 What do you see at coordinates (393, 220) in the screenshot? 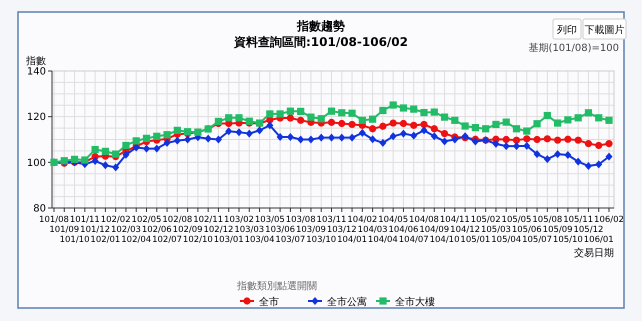
I see `x-tick-label: 104/05` at bounding box center [393, 220].